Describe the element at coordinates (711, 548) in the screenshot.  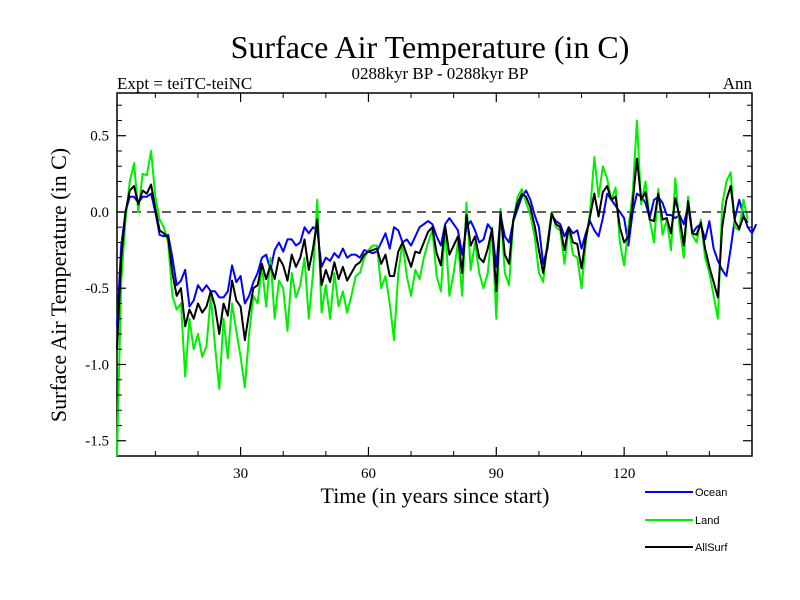
I see `legend-label-allsurf: AllSurf` at that location.